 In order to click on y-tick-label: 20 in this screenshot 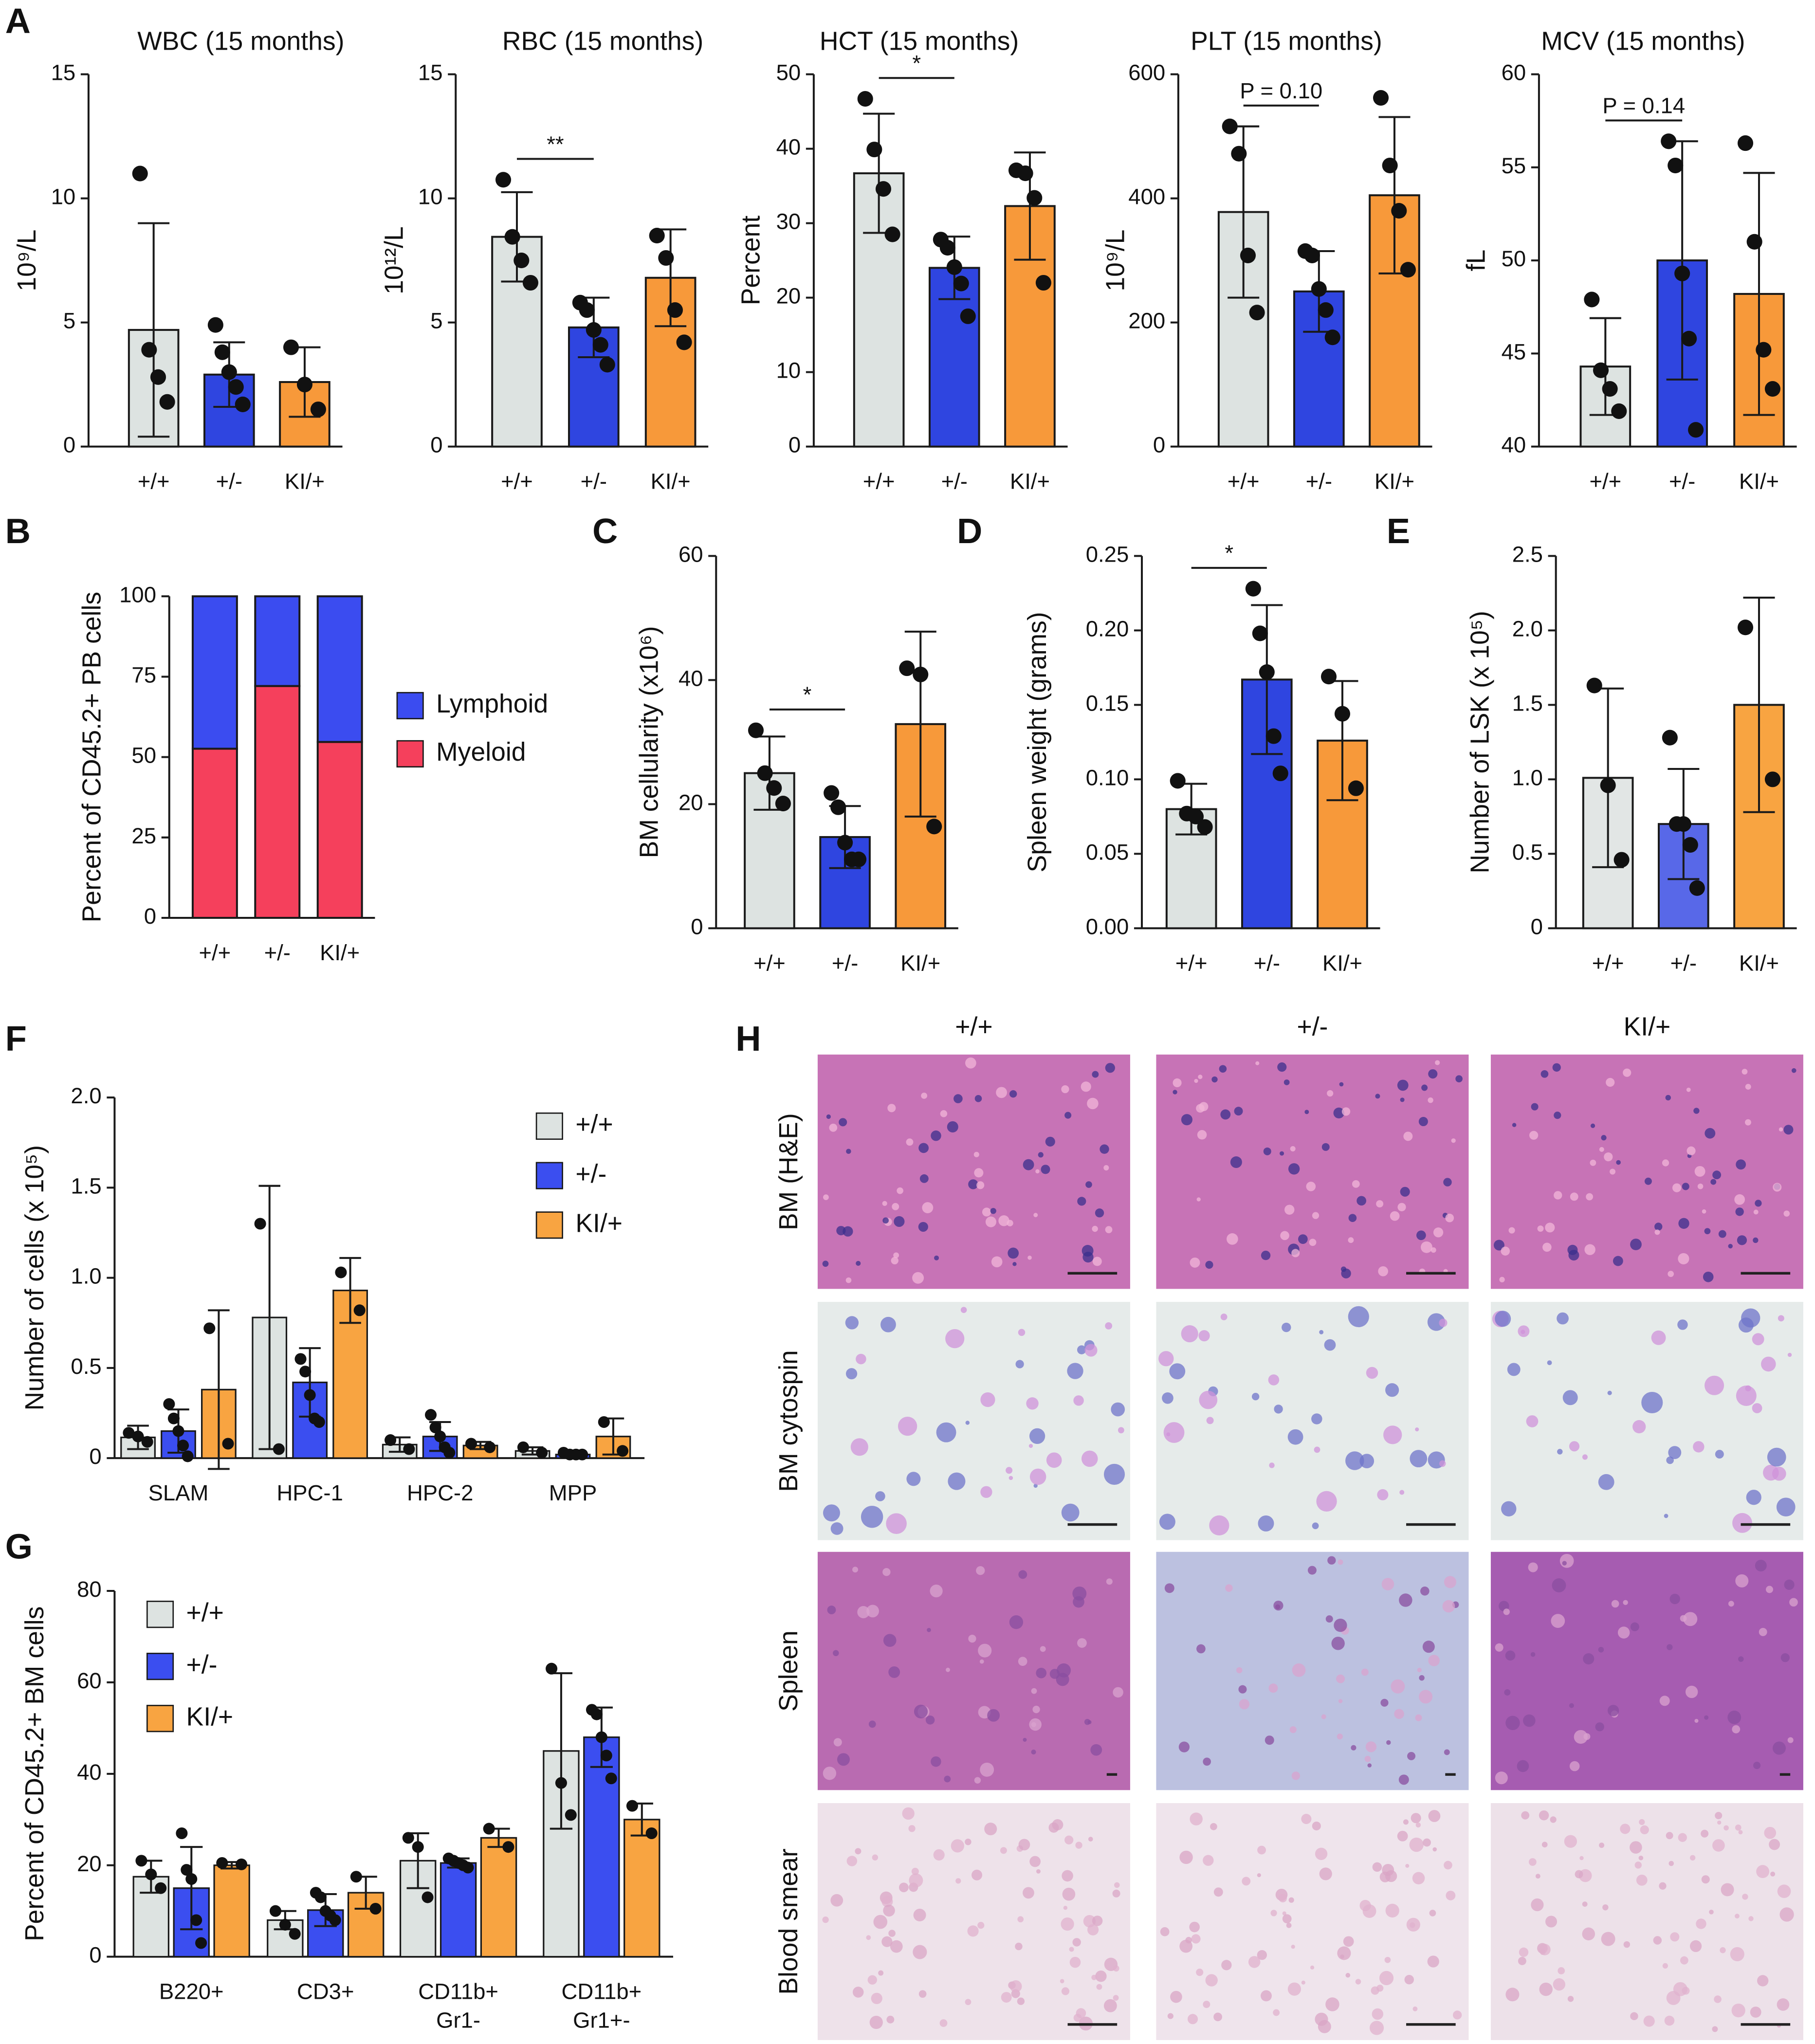, I will do `click(89, 1864)`.